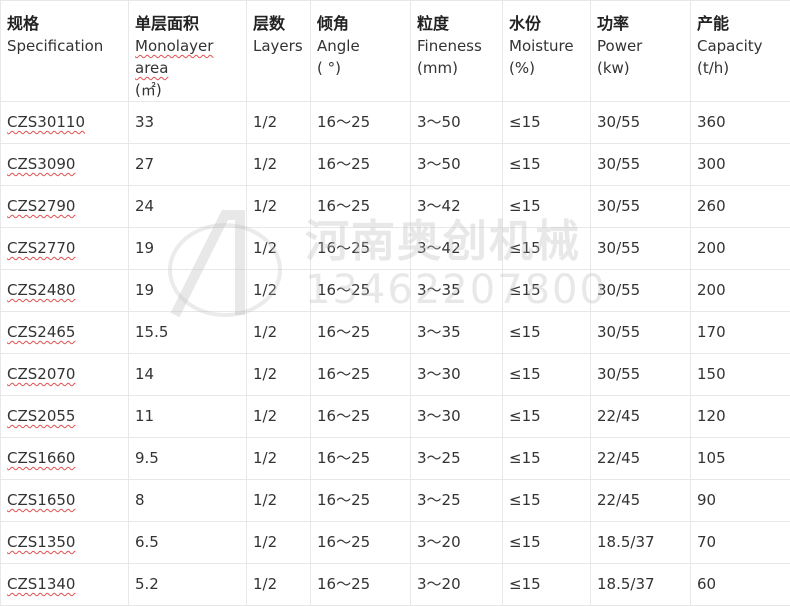 The height and width of the screenshot is (606, 790). I want to click on cell-text: CZS2770, so click(41, 248).